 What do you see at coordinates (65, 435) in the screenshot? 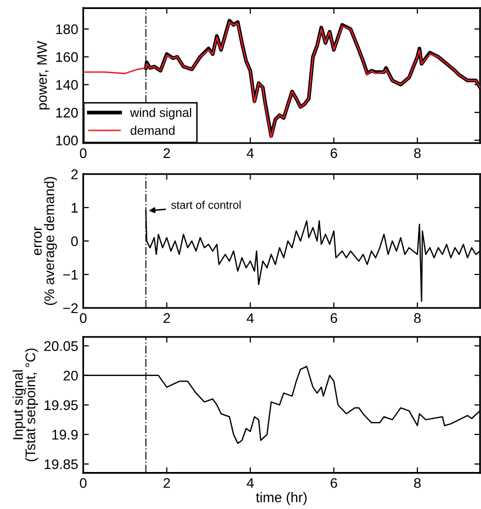
I see `y-tick-label: 19.9` at bounding box center [65, 435].